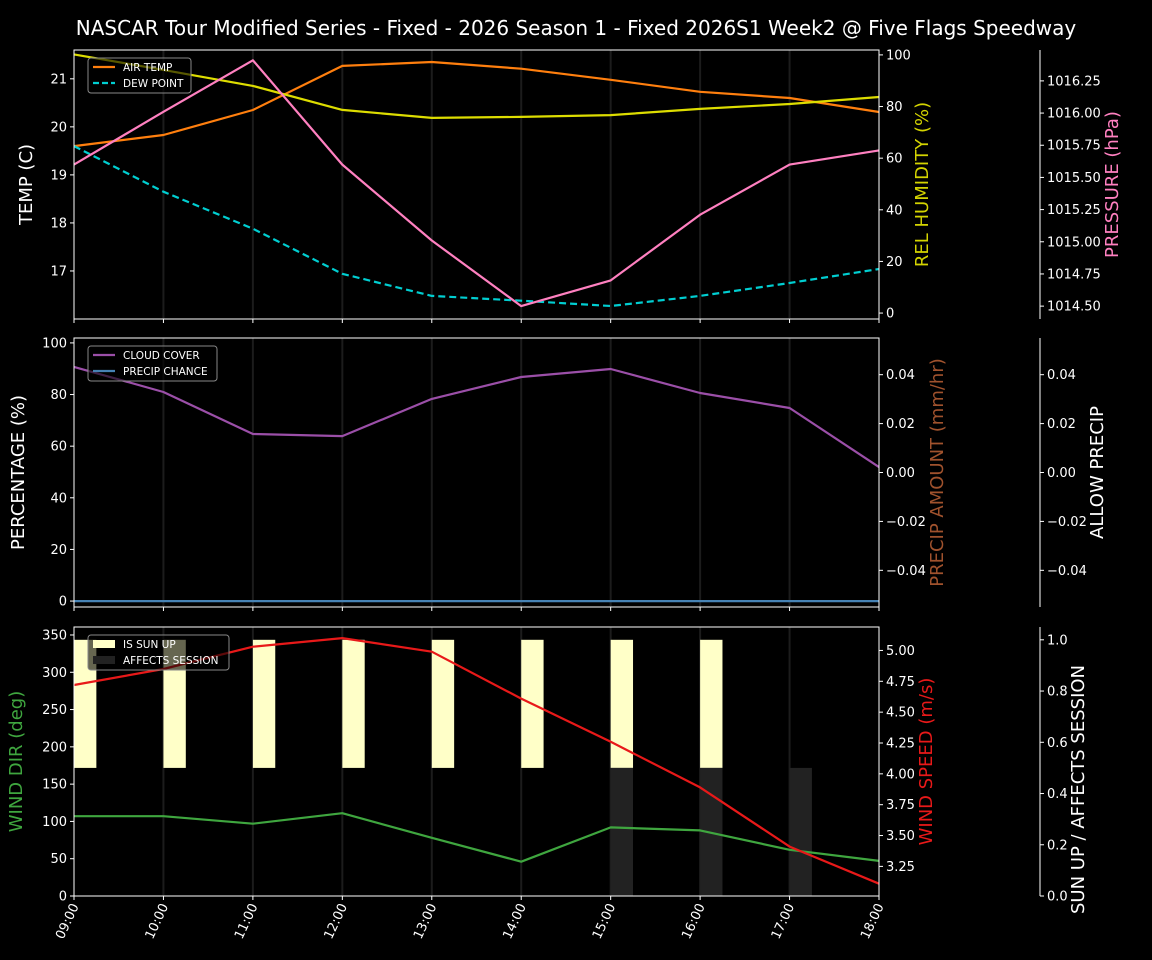 The height and width of the screenshot is (960, 1152). Describe the element at coordinates (894, 159) in the screenshot. I see `right-tick-label: 60` at that location.